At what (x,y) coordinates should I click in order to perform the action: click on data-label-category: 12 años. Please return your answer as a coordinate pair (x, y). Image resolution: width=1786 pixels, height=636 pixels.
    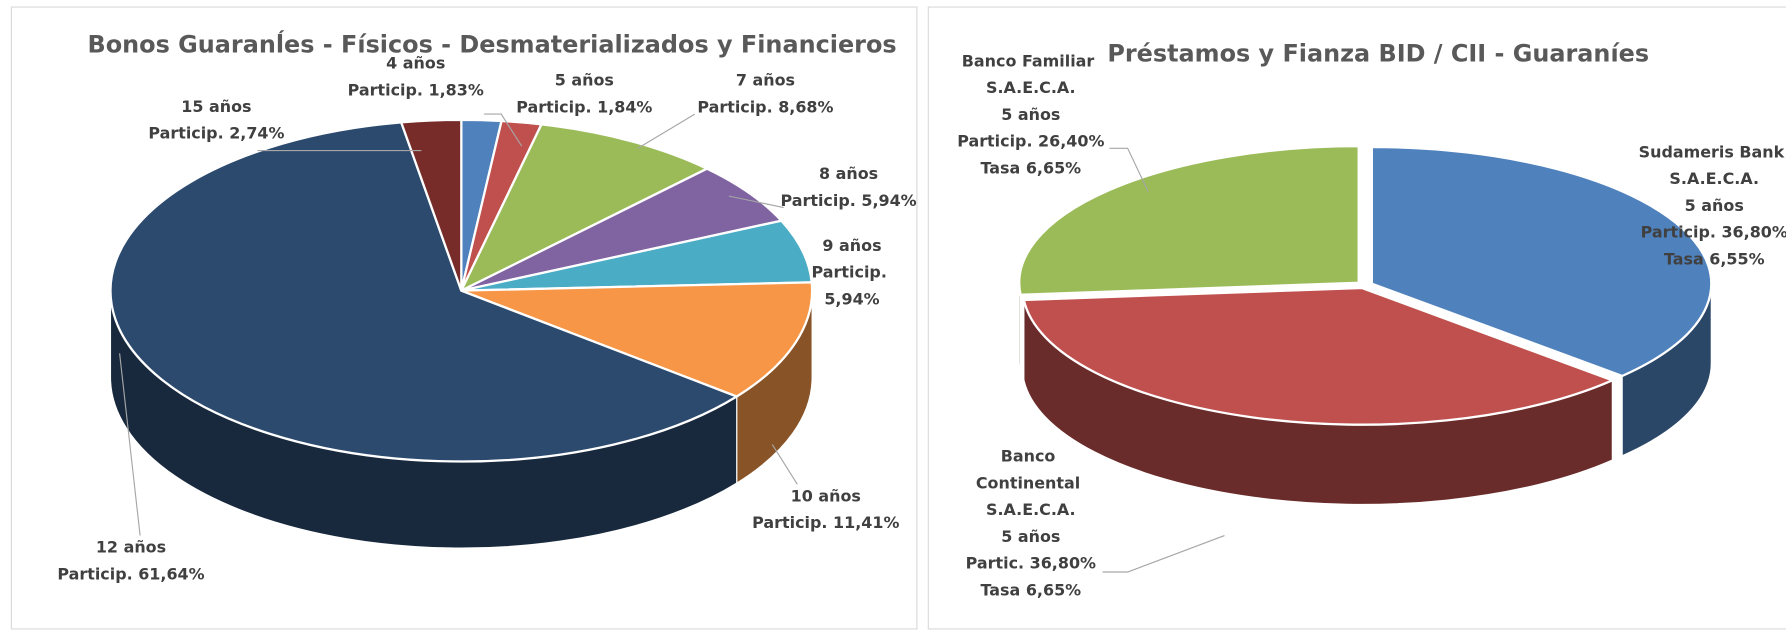
    Looking at the image, I should click on (131, 547).